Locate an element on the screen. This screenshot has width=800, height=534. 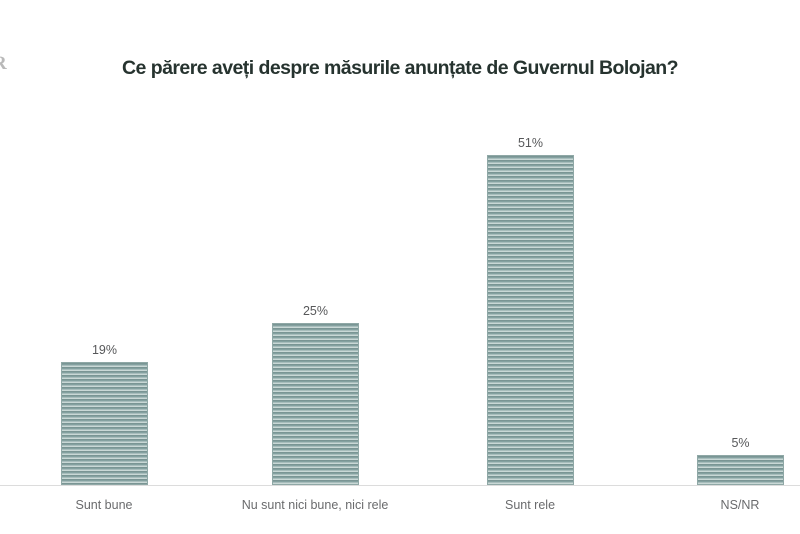
bar-value-2: 51% is located at coordinates (530, 143).